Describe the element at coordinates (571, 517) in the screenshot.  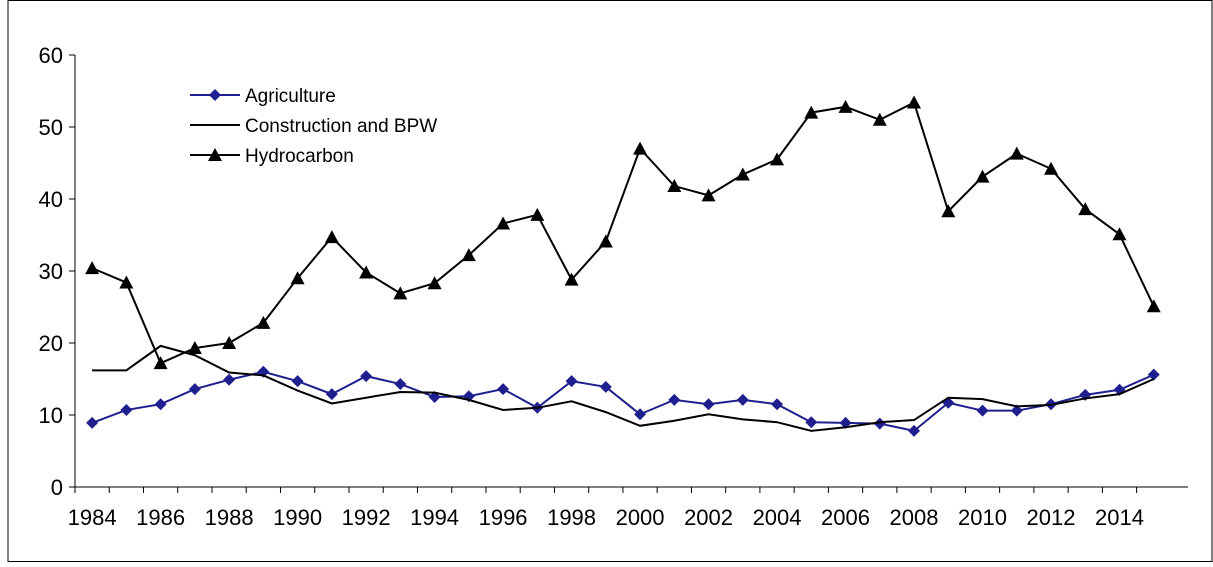
I see `x-tick-label: 1998` at that location.